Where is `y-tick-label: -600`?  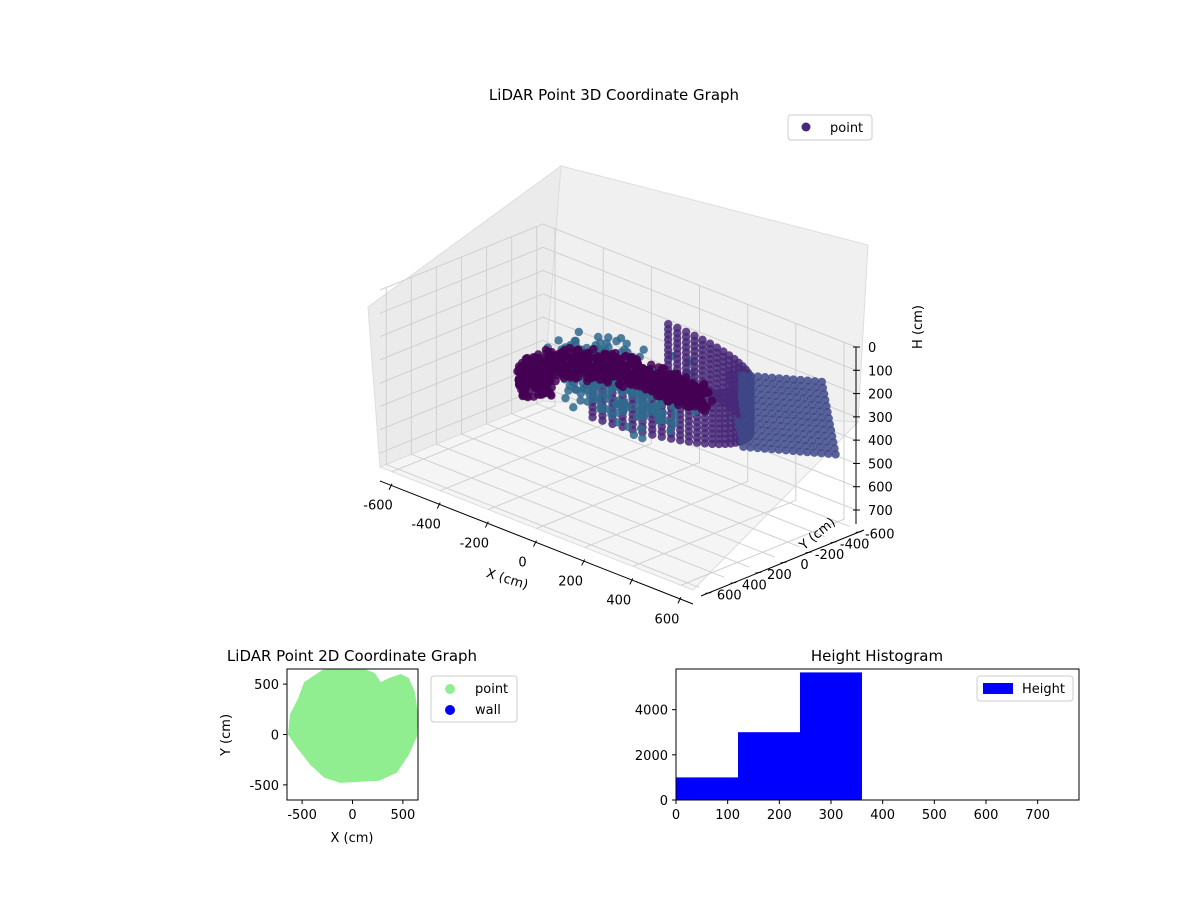 y-tick-label: -600 is located at coordinates (880, 535).